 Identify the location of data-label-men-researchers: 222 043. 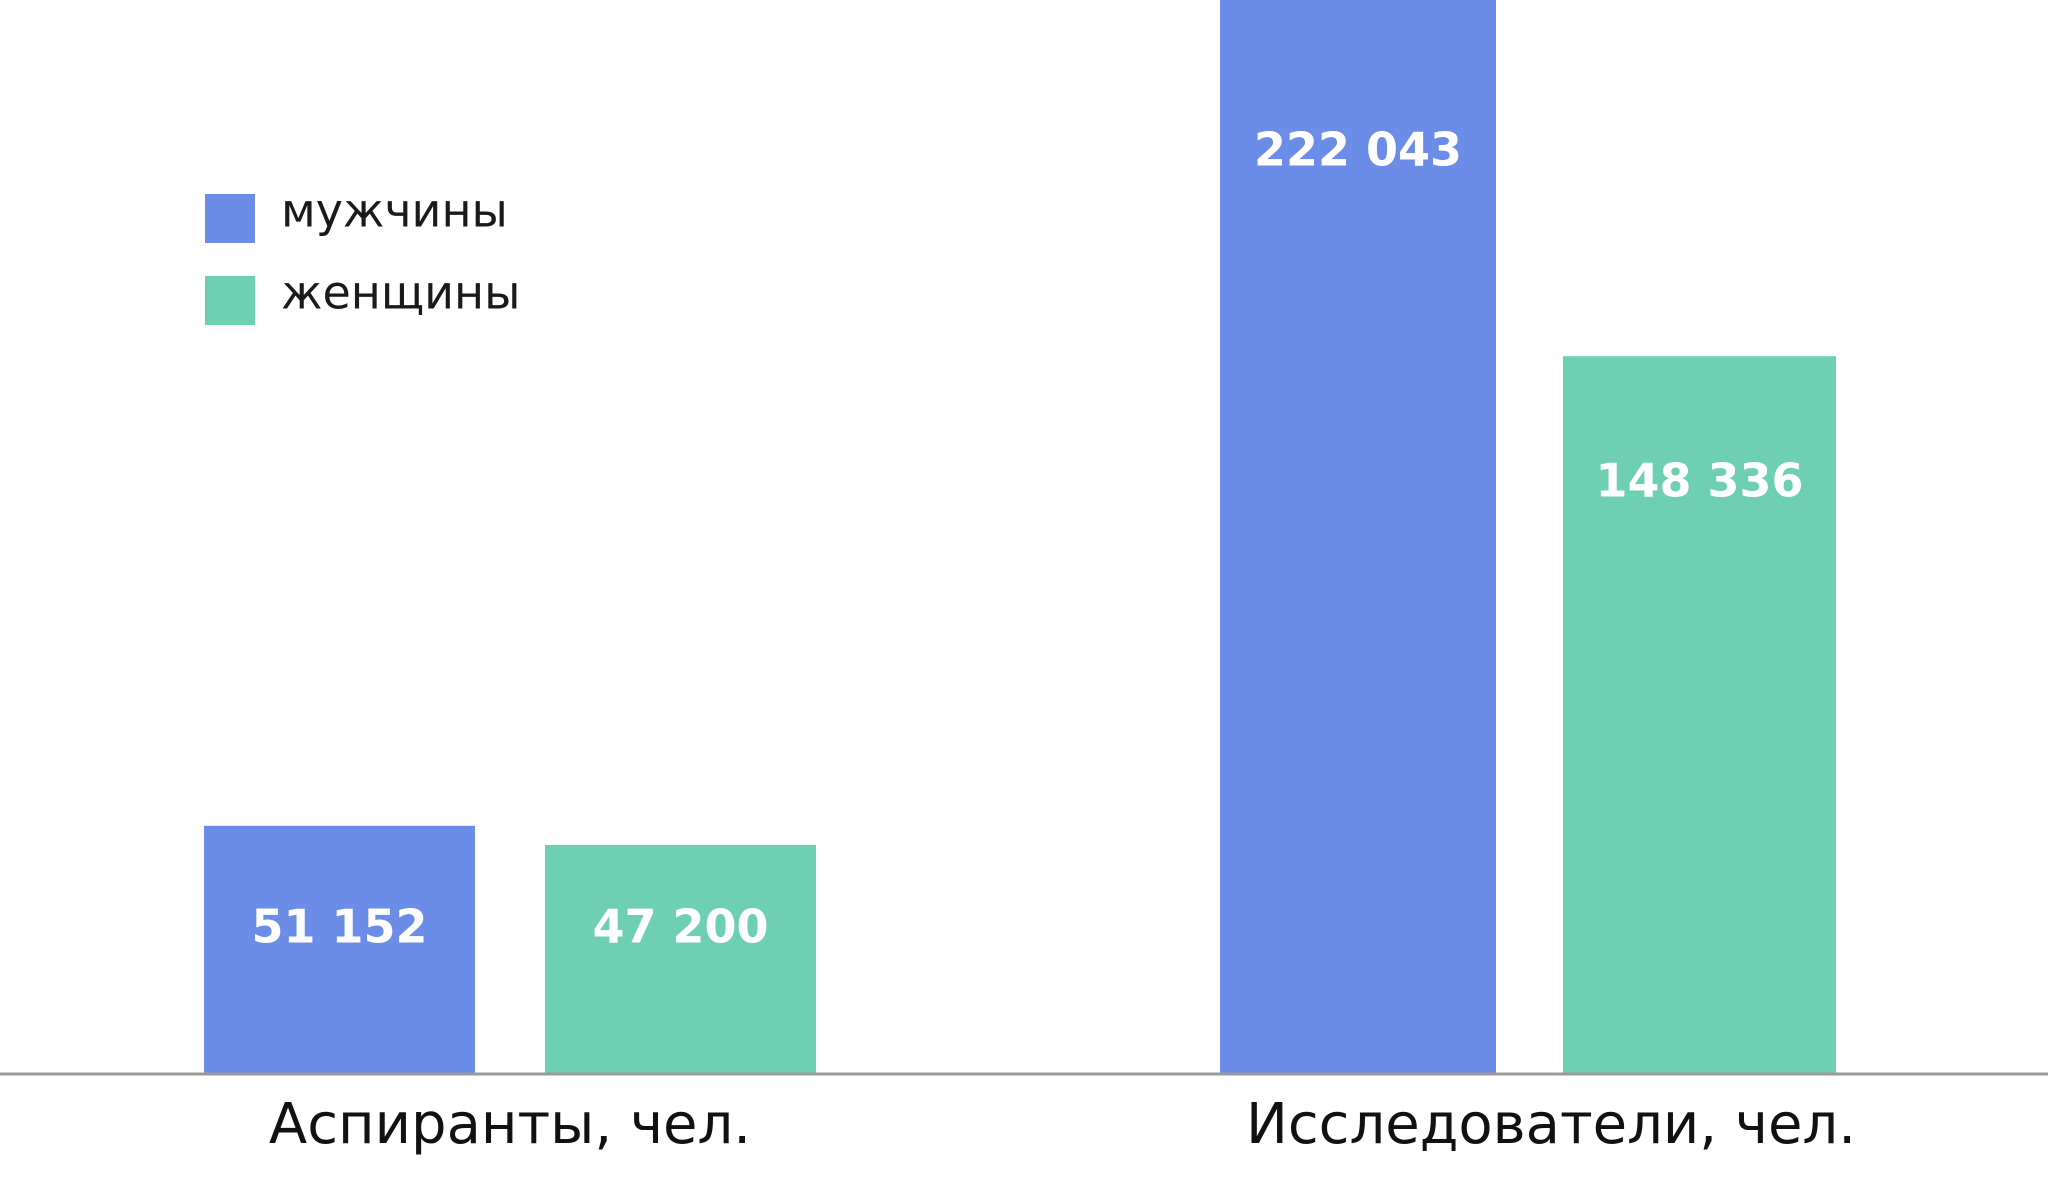
(1358, 150).